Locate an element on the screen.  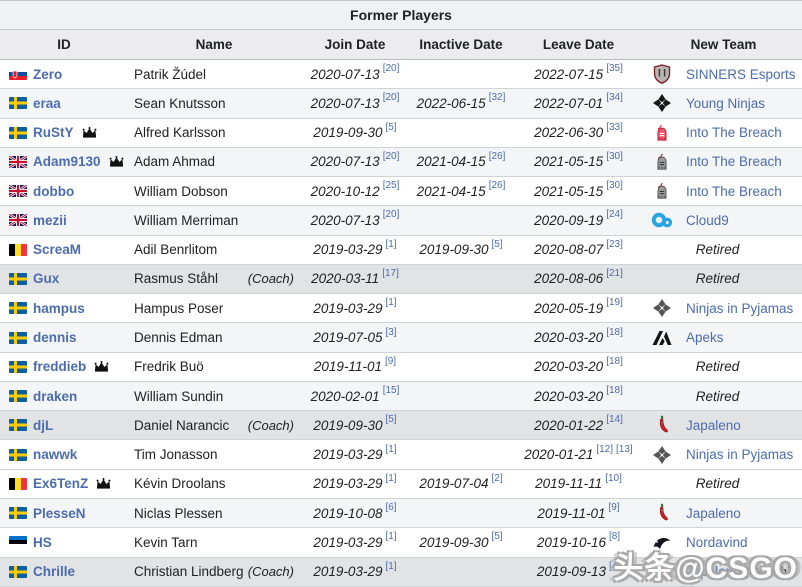
player-id-link: eraa is located at coordinates (47, 103).